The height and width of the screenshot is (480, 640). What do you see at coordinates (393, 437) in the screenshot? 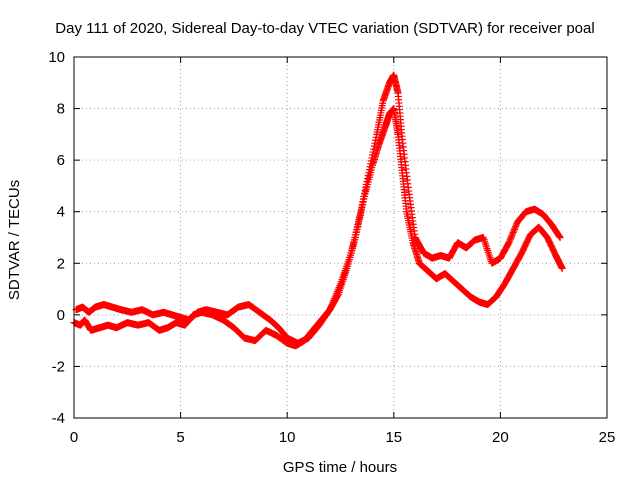
I see `x-tick-label: 15` at bounding box center [393, 437].